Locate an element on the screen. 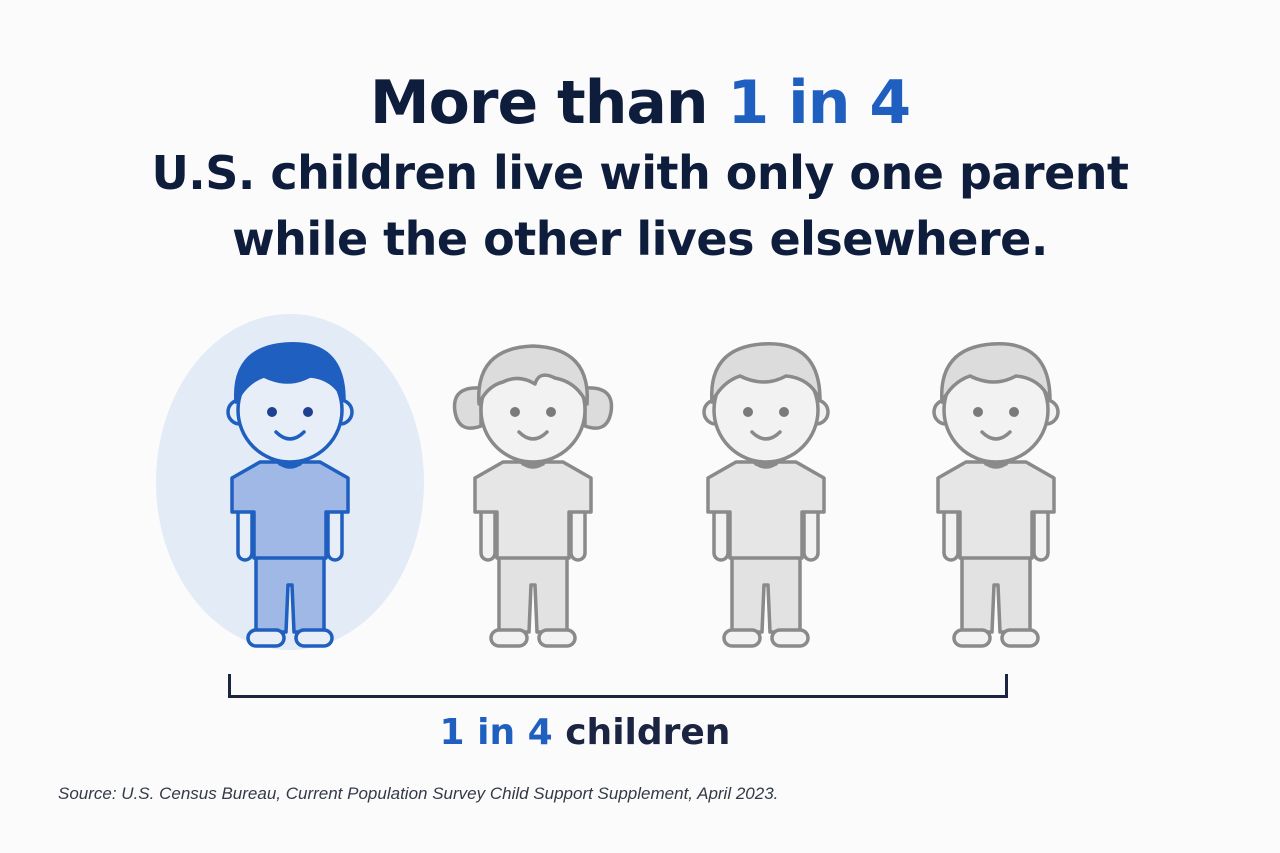 The width and height of the screenshot is (1280, 853). headline-prefix: More than is located at coordinates (548, 103).